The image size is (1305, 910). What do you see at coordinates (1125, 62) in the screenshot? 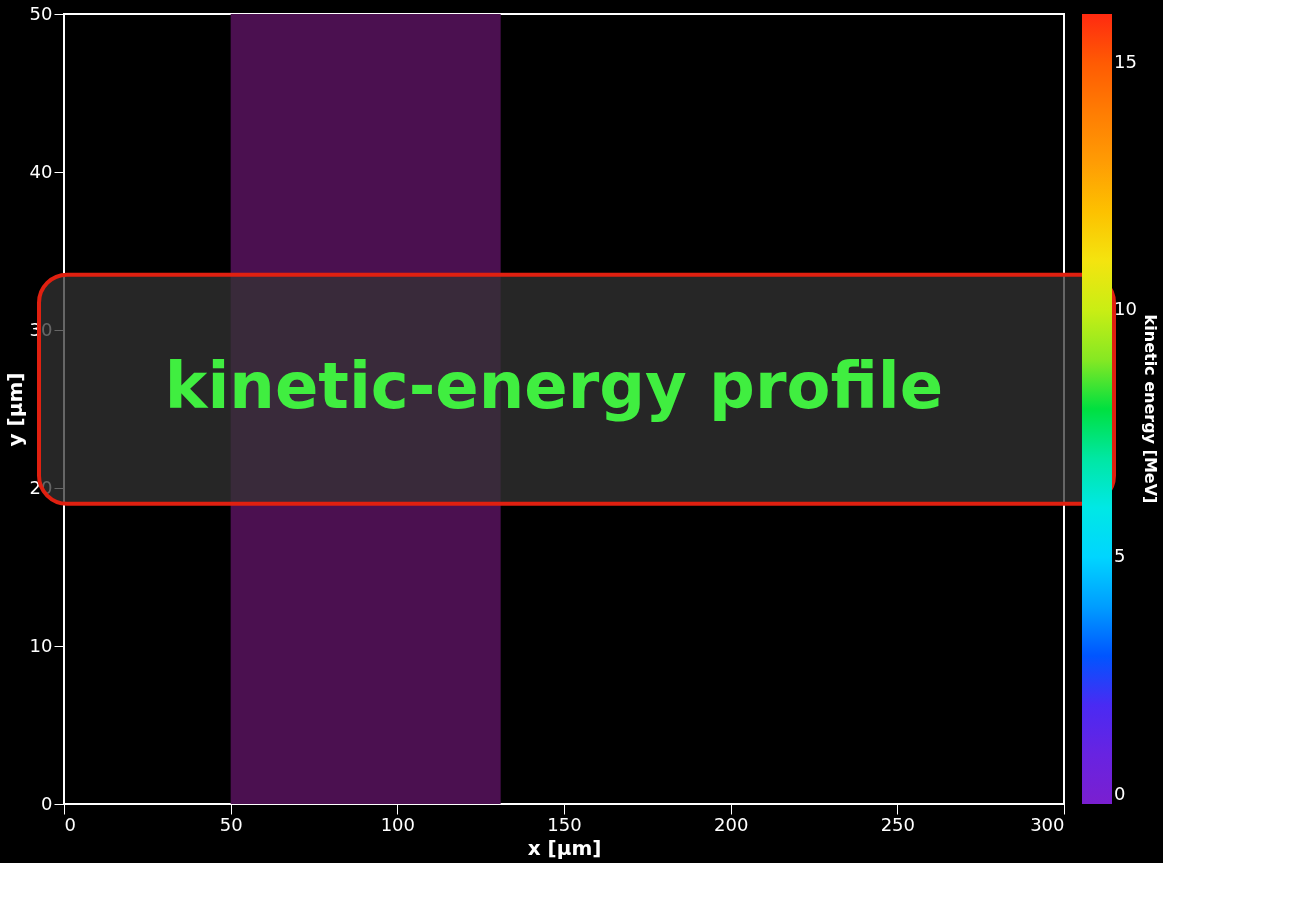
I see `color-bar-label: 15` at bounding box center [1125, 62].